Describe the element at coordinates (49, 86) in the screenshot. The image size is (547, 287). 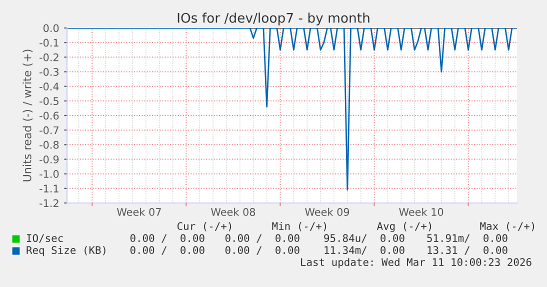
I see `y-tick-label: -0.4` at that location.